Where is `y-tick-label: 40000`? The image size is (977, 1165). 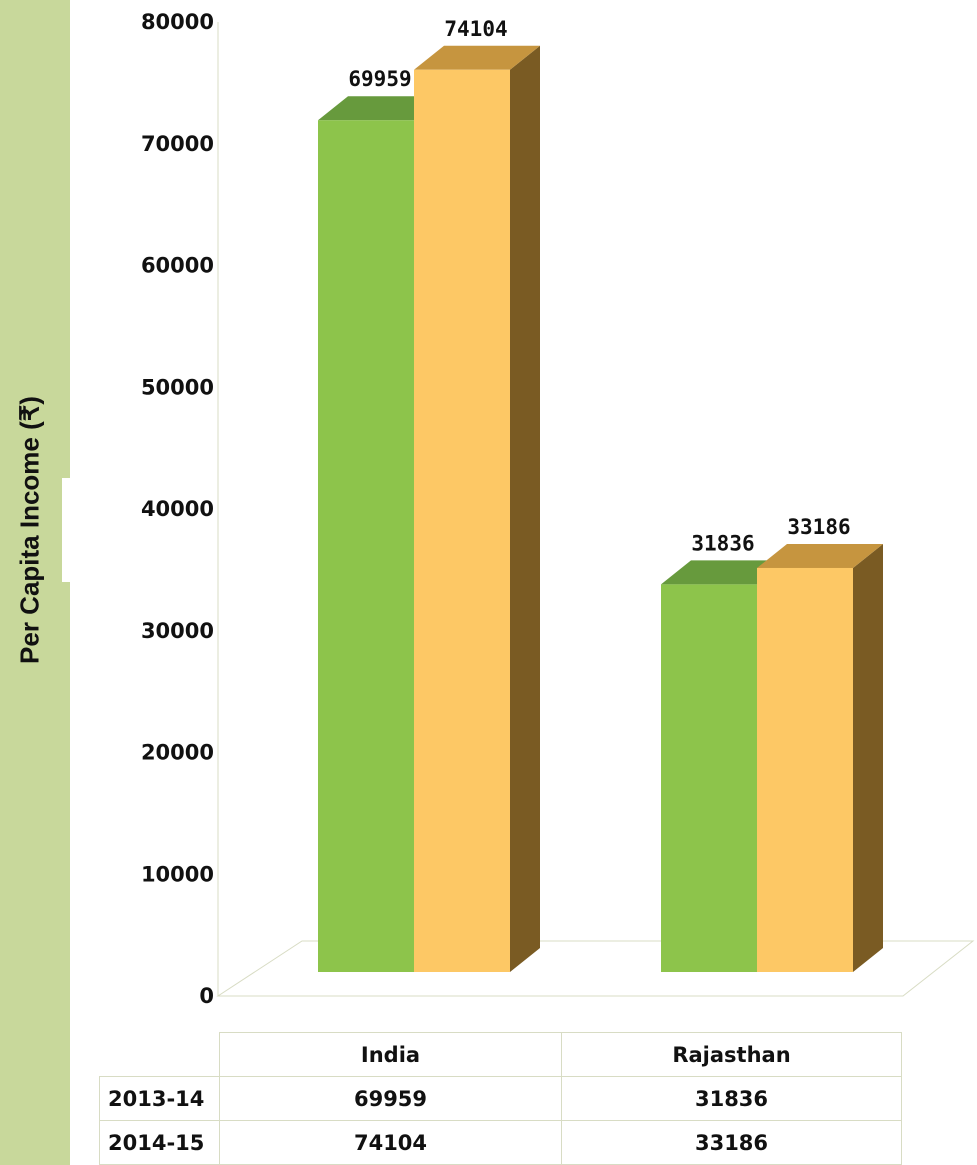 y-tick-label: 40000 is located at coordinates (177, 509).